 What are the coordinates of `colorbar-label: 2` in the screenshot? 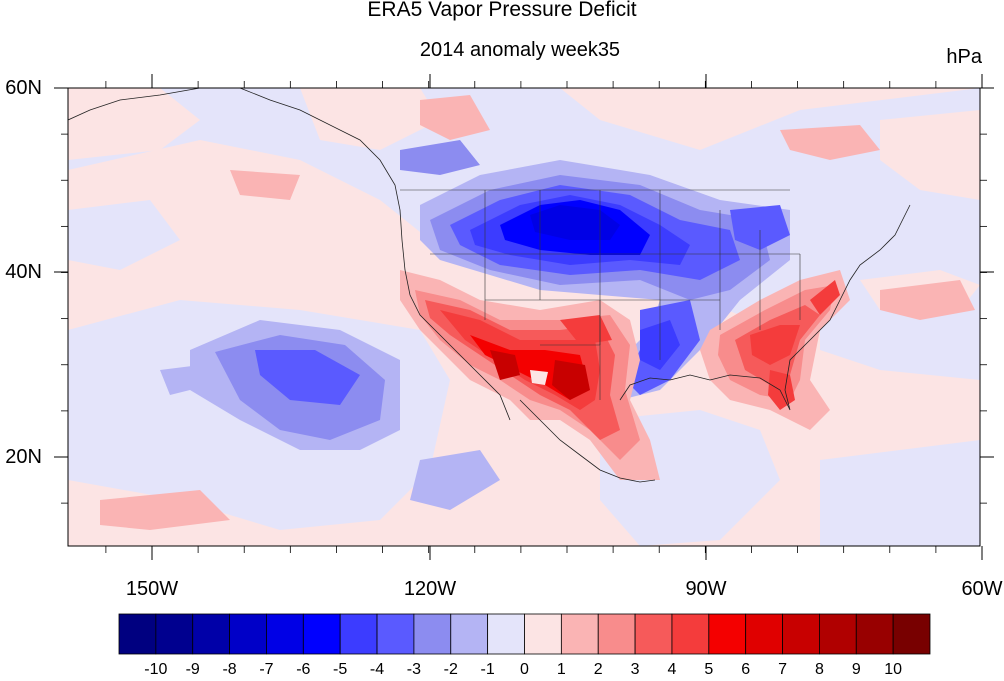 It's located at (598, 669).